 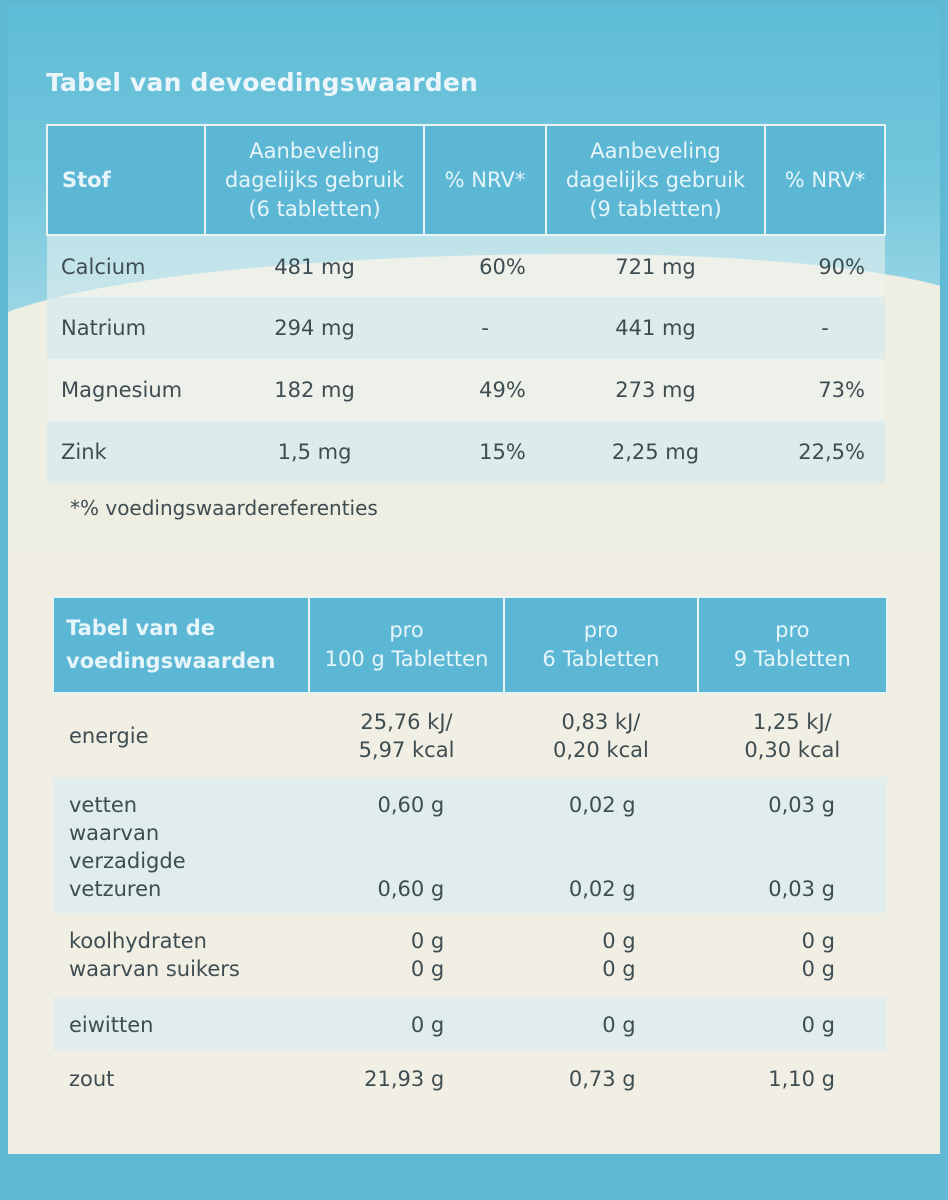 I want to click on page-title: Tabel van devoedingswaarden, so click(x=262, y=82).